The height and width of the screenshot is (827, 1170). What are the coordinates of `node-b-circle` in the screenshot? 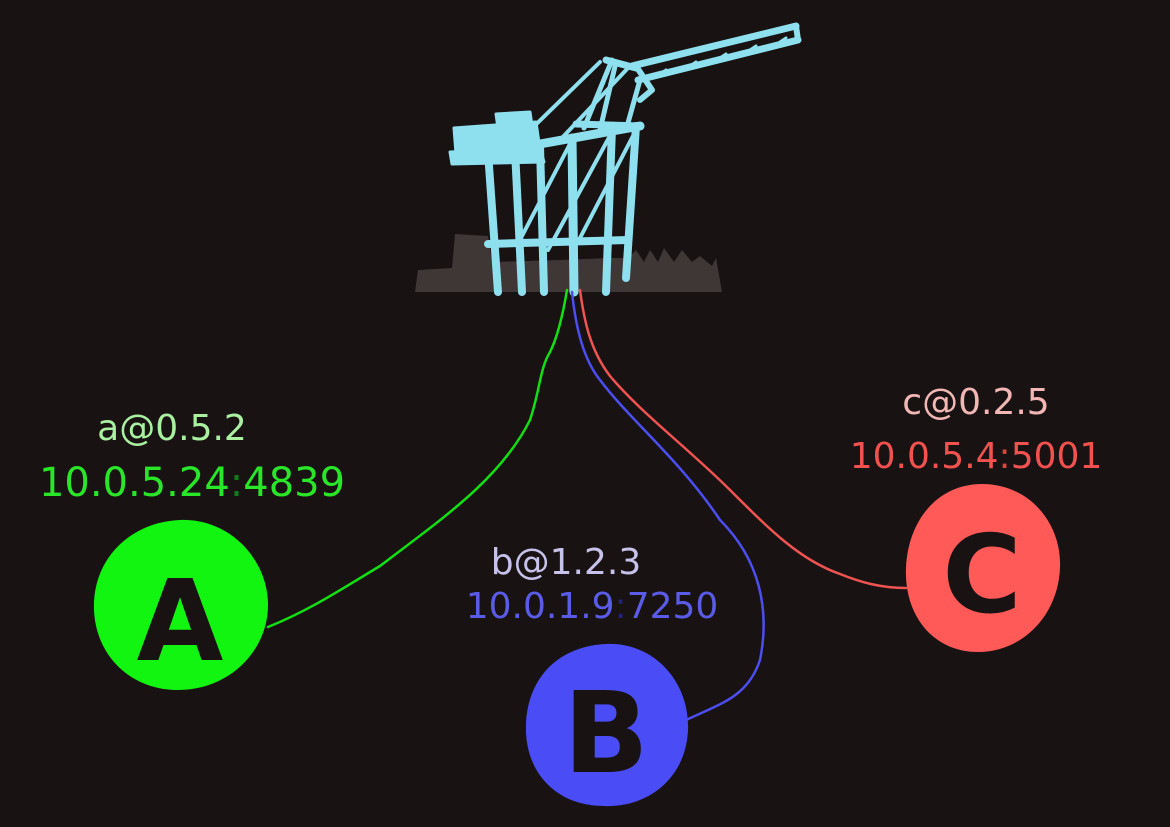 It's located at (607, 725).